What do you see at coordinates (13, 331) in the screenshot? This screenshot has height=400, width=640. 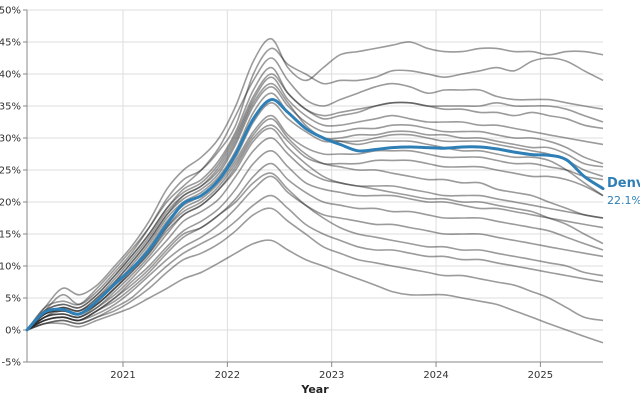 I see `y-tick-label: 0%` at bounding box center [13, 331].